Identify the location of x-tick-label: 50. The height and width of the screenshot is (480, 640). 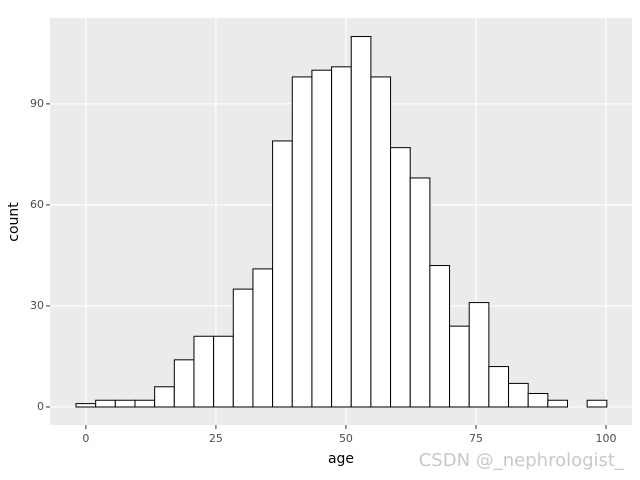
(346, 438).